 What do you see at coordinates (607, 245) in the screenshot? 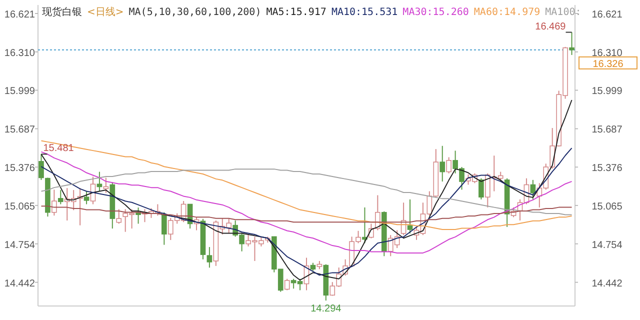
I see `y2-tick-label: 14.754` at bounding box center [607, 245].